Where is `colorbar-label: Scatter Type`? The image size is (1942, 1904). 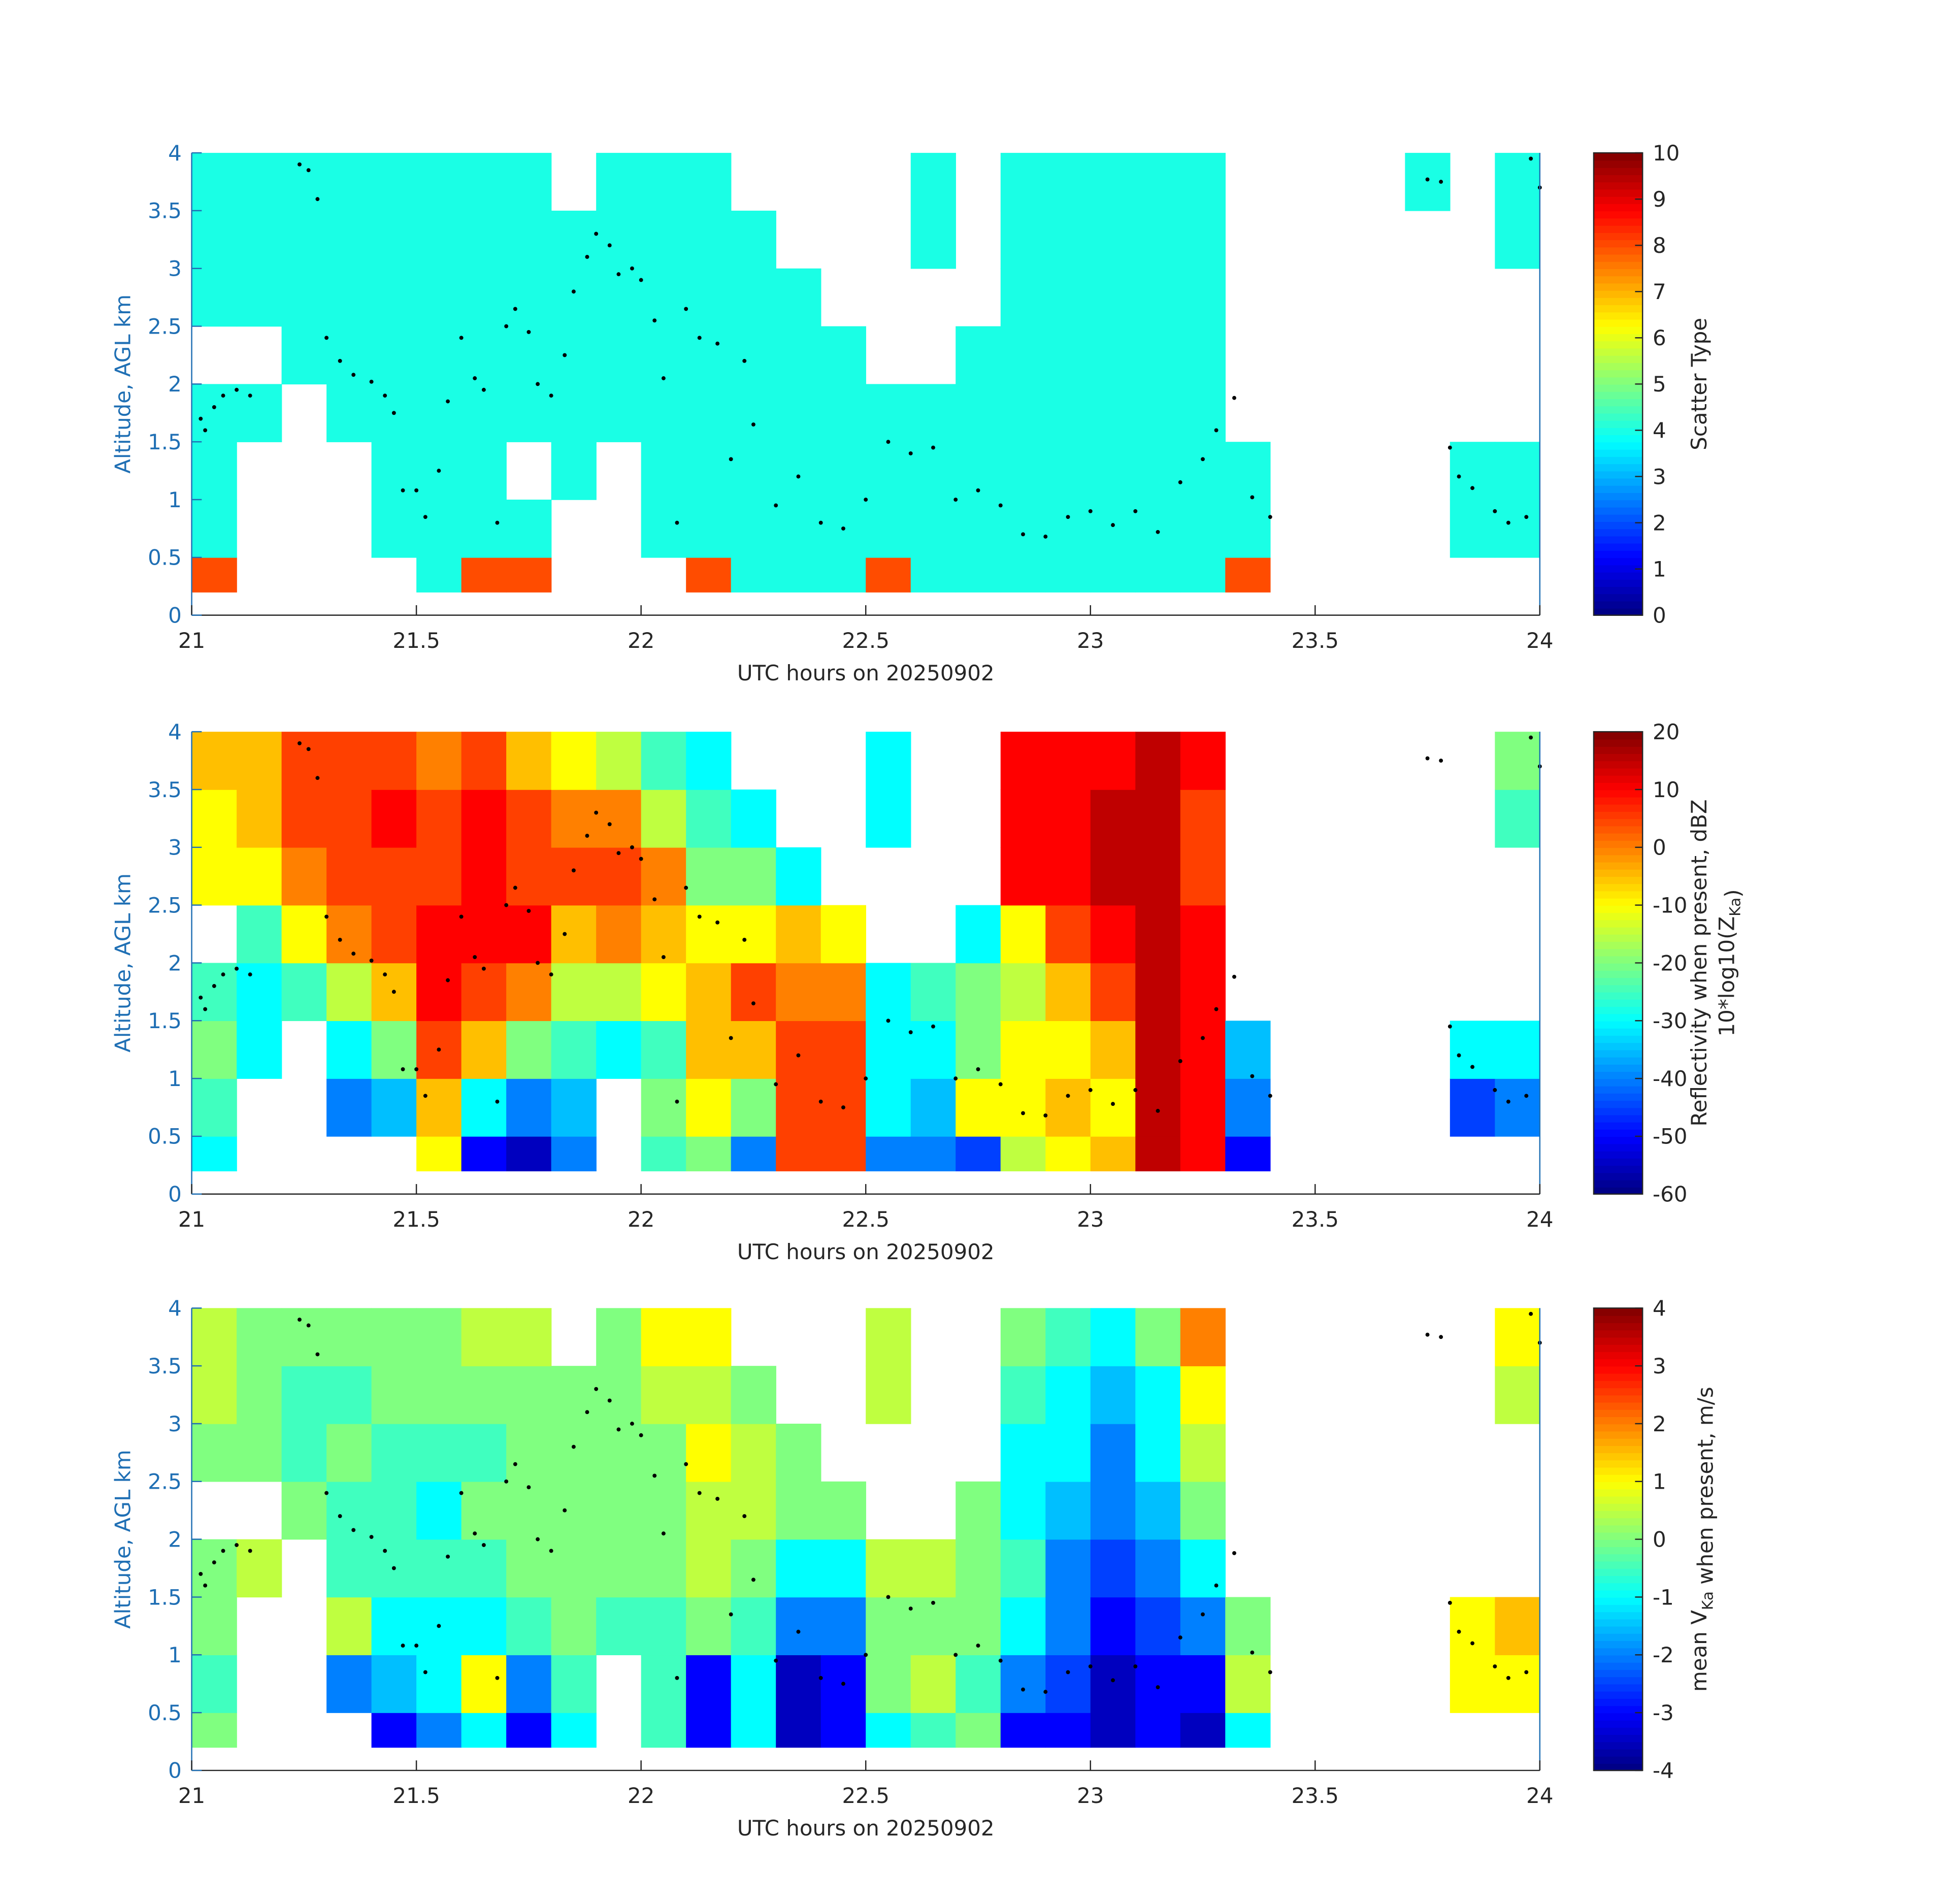 colorbar-label: Scatter Type is located at coordinates (1699, 384).